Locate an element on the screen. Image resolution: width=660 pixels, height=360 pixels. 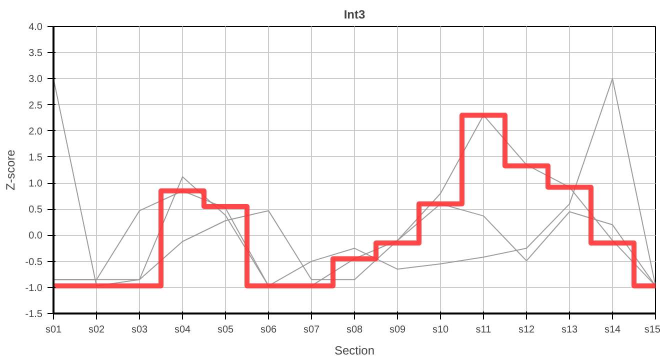
x-tick-label: s05 is located at coordinates (225, 330).